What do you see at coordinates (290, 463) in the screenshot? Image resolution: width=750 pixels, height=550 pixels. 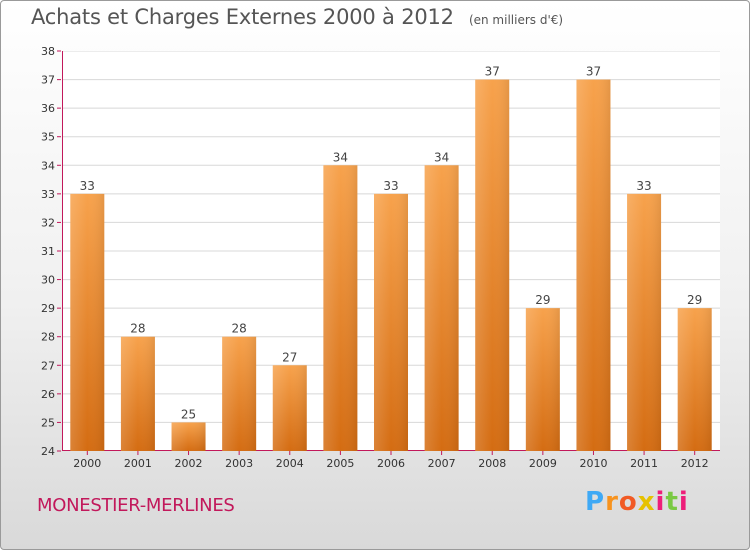 I see `x-tick-label: 2004` at bounding box center [290, 463].